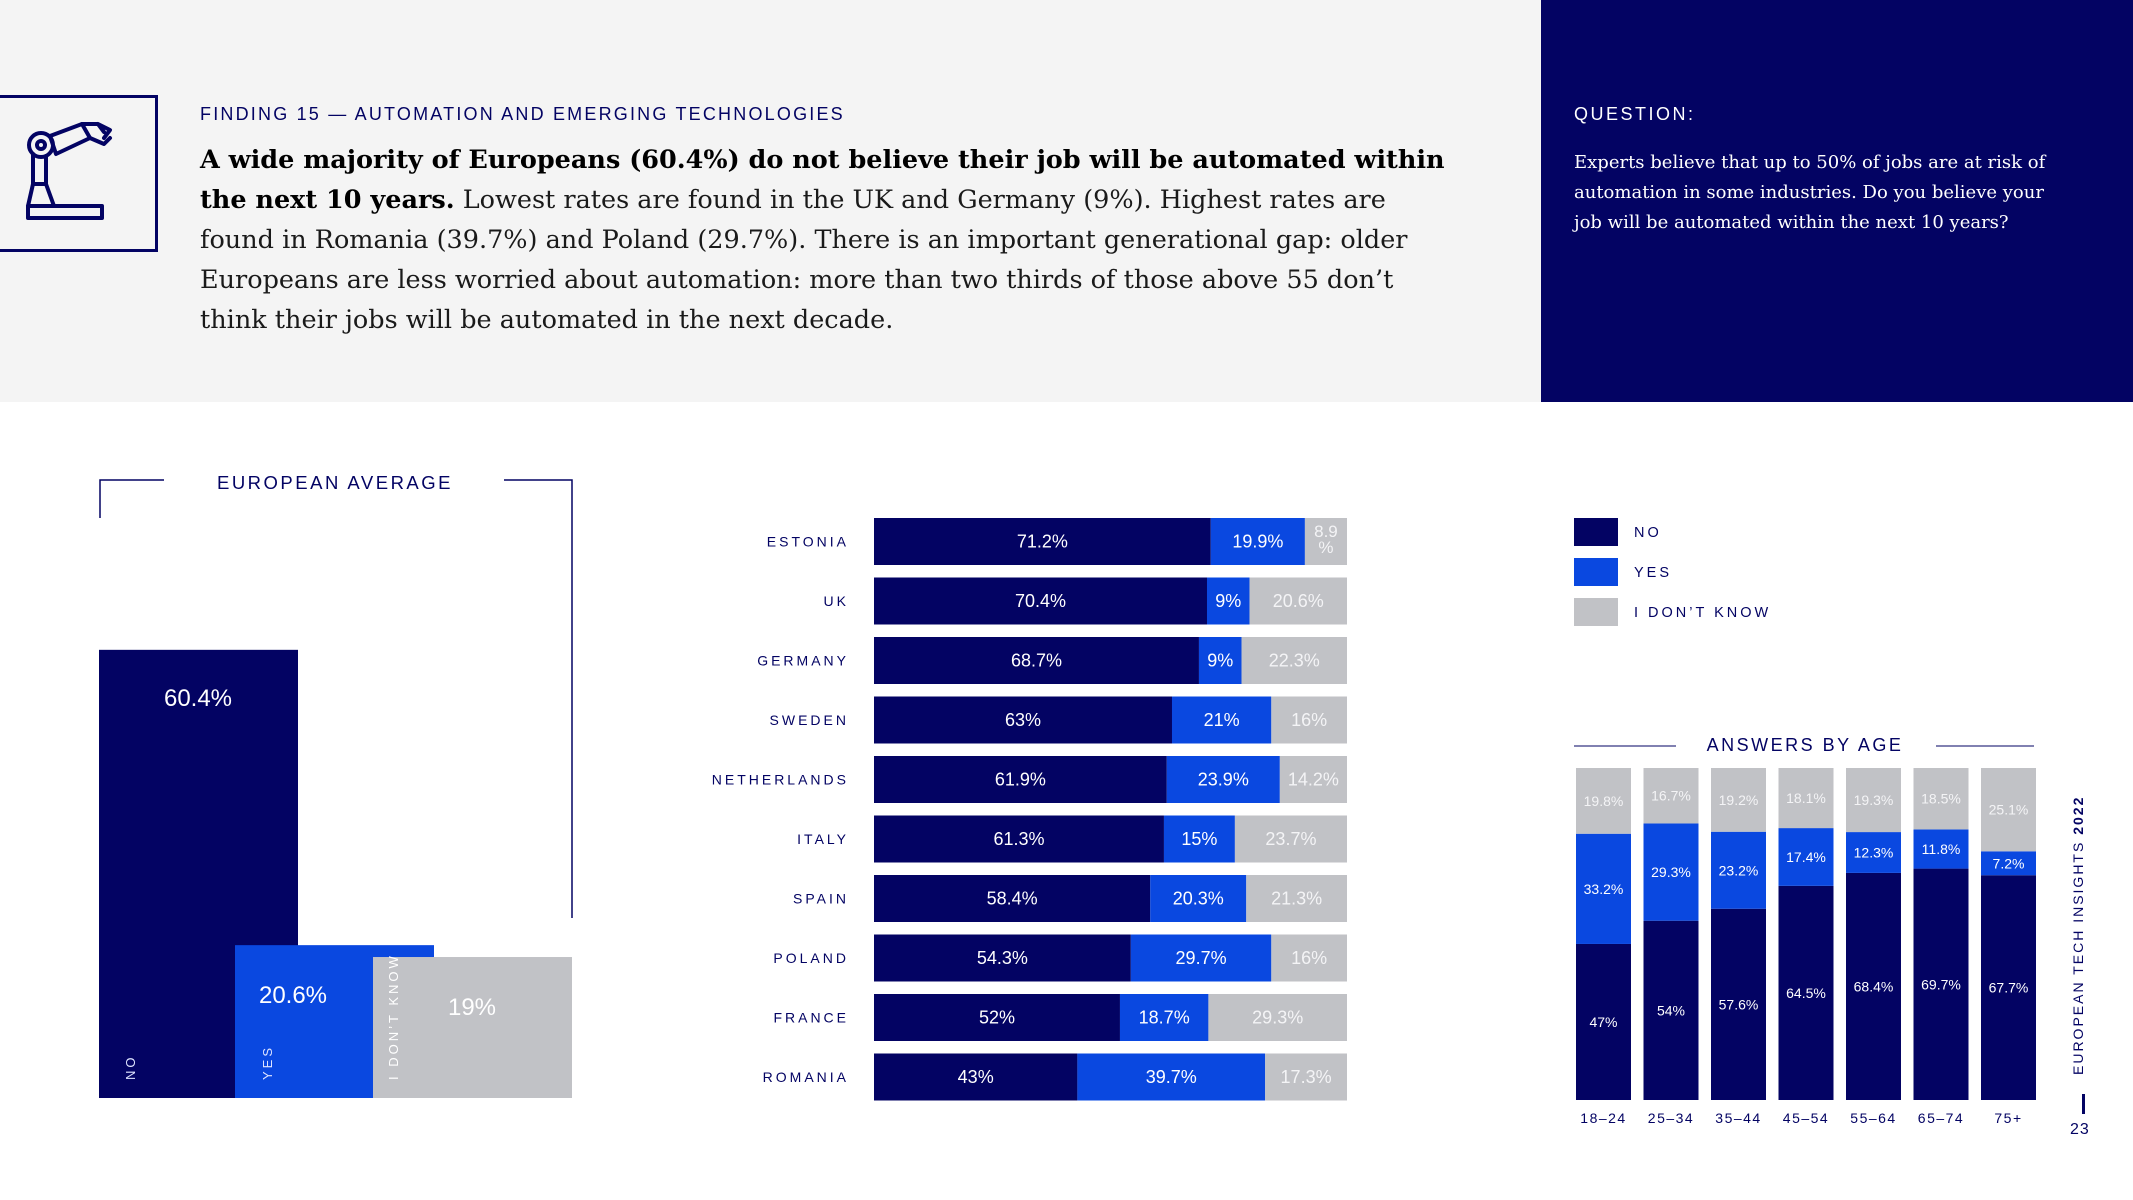 The width and height of the screenshot is (2133, 1200). What do you see at coordinates (1220, 660) in the screenshot?
I see `country-bar-germany-yes` at bounding box center [1220, 660].